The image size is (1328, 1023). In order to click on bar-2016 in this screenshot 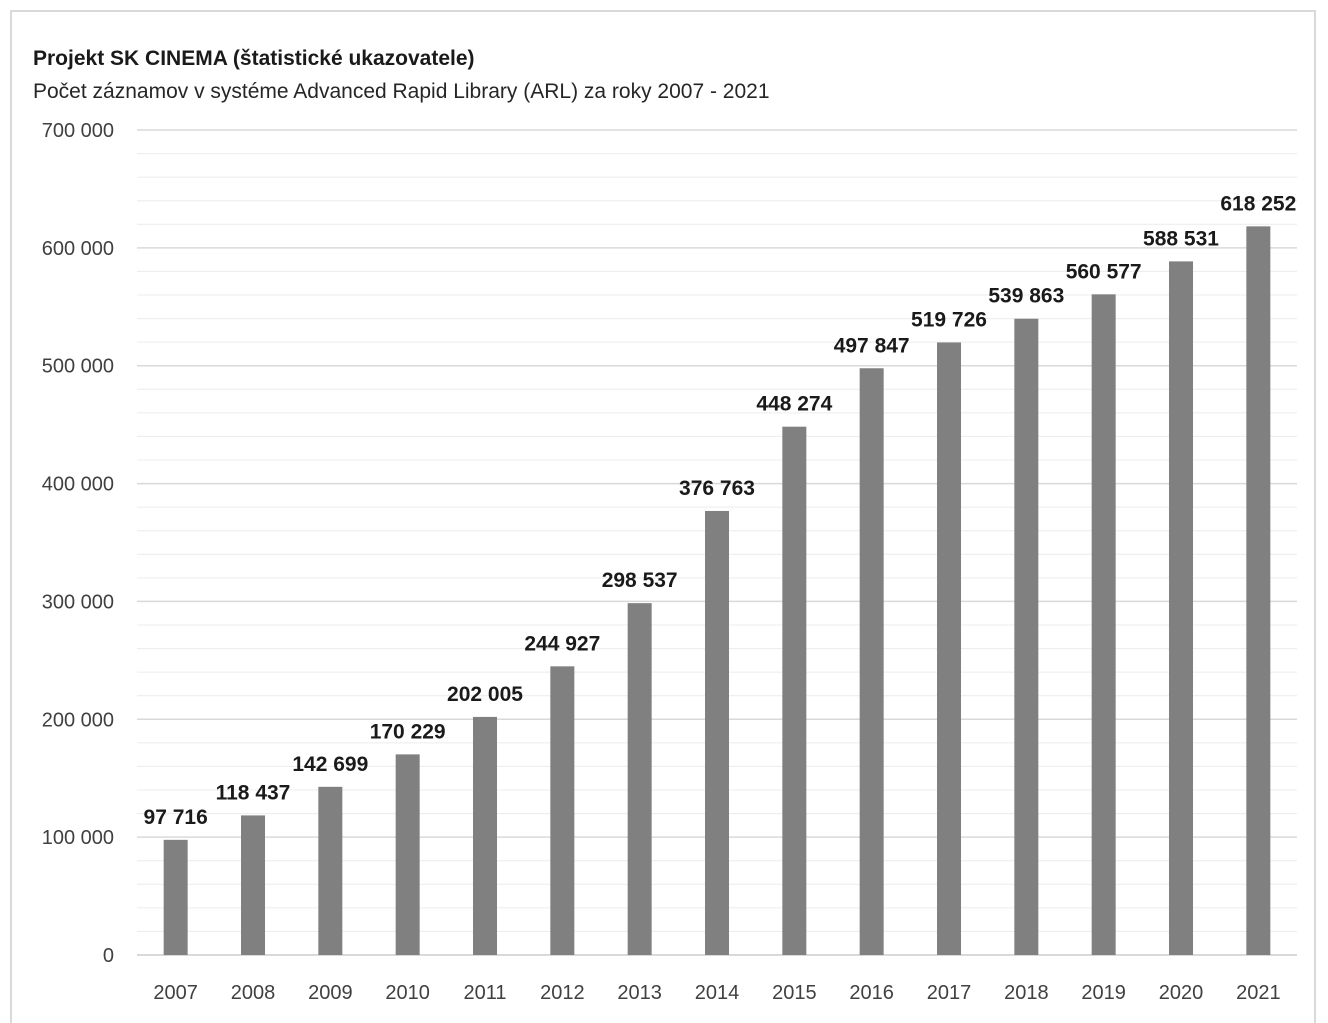, I will do `click(871, 662)`.